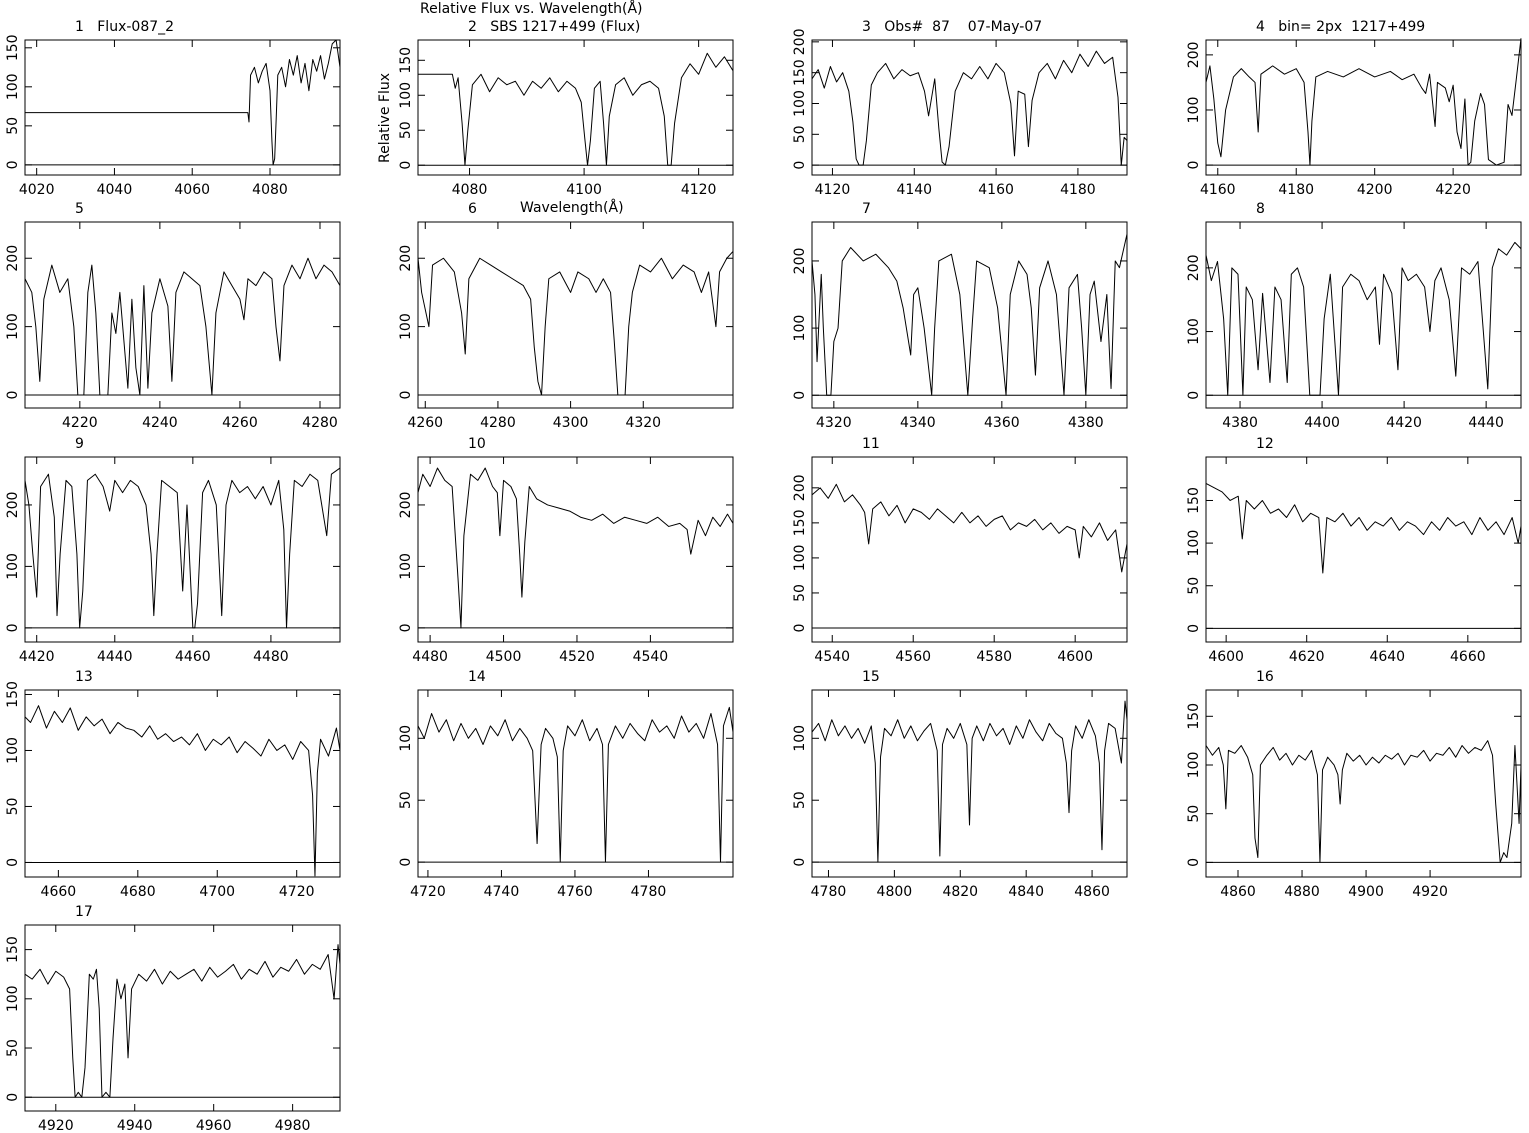 The image size is (1529, 1133). Describe the element at coordinates (138, 892) in the screenshot. I see `x-tick-label: 4680` at that location.